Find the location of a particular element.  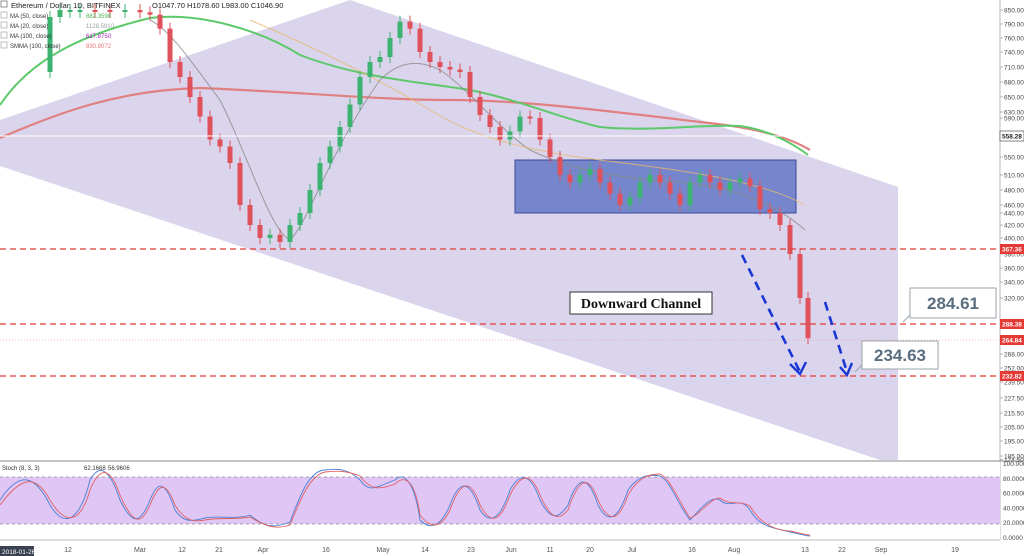

time-tick-label: Jun is located at coordinates (510, 550).